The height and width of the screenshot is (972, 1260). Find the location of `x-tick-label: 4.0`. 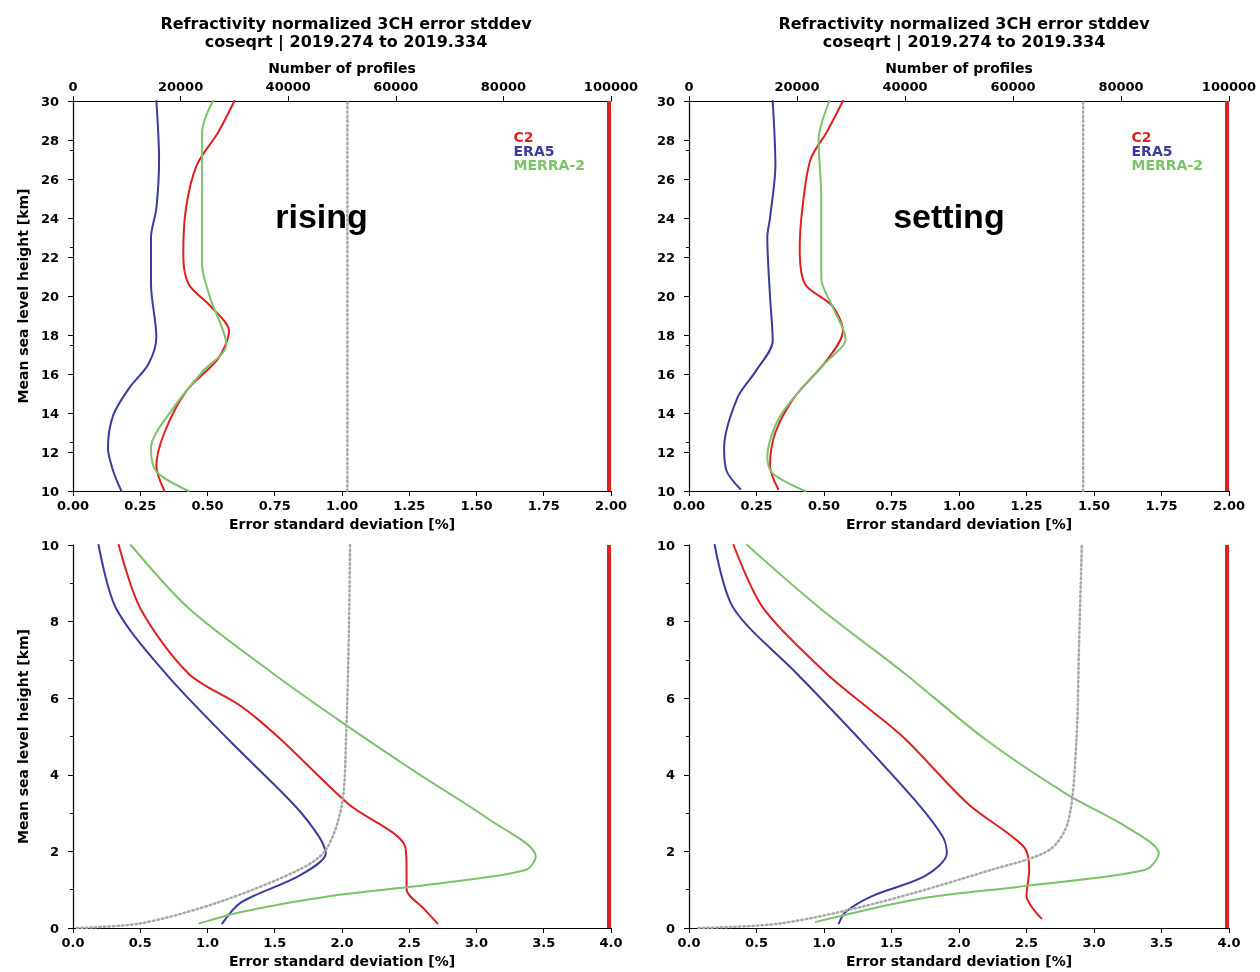

x-tick-label: 4.0 is located at coordinates (611, 942).